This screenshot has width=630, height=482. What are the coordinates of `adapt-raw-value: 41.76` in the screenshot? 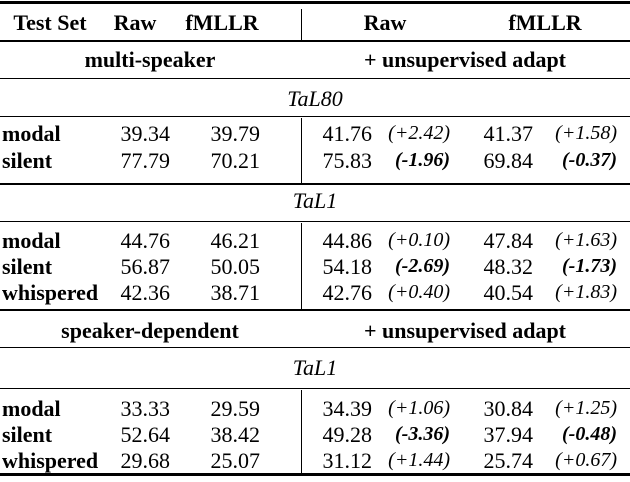 It's located at (347, 133).